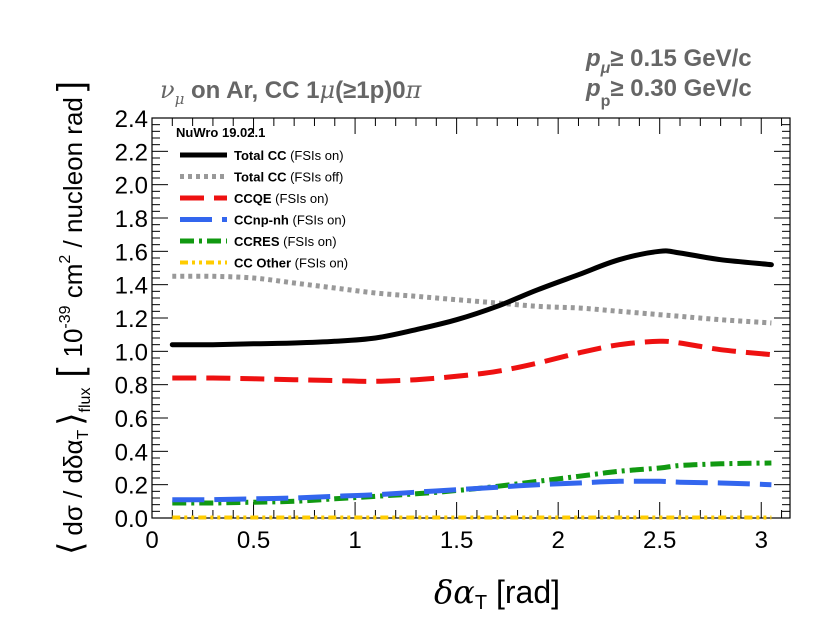 This screenshot has height=621, width=830. Describe the element at coordinates (131, 419) in the screenshot. I see `y-tick-label: 0.6` at that location.